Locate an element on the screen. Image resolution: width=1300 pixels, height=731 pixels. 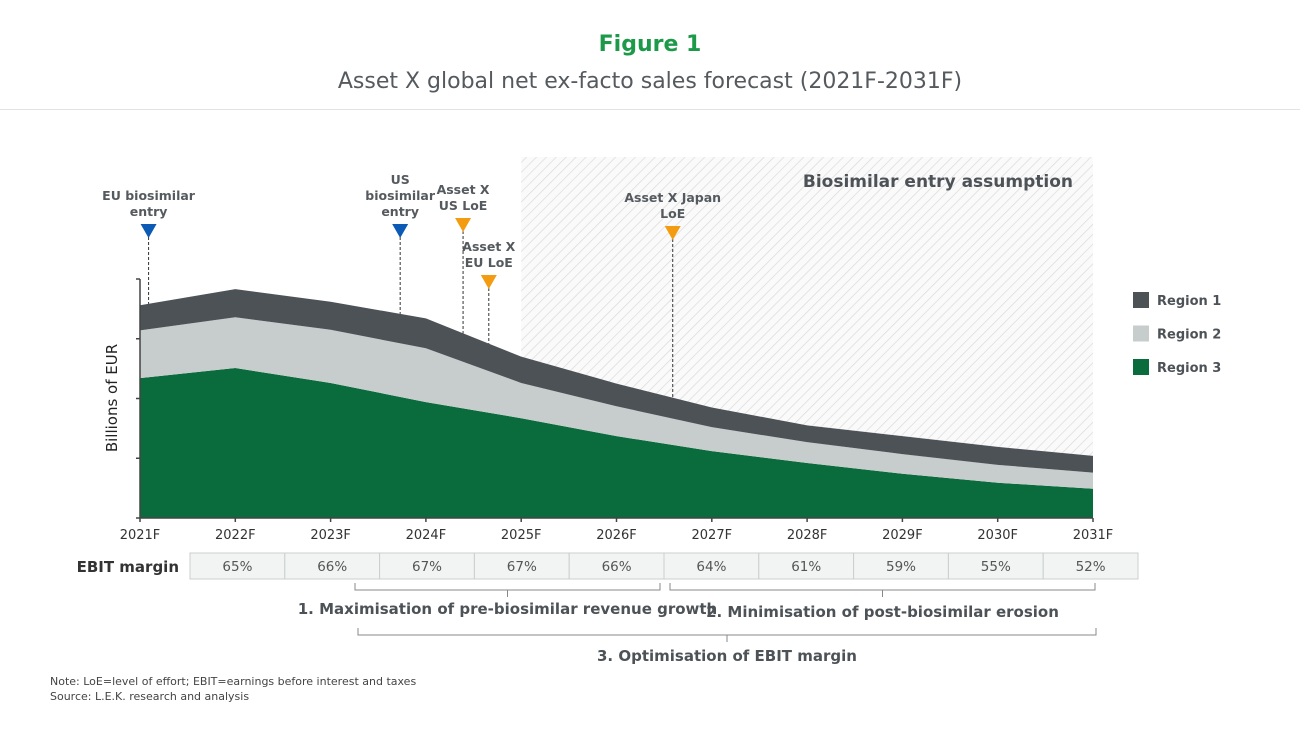
biosimilar-entry-label: Biosimilar entry assumption is located at coordinates (938, 182).